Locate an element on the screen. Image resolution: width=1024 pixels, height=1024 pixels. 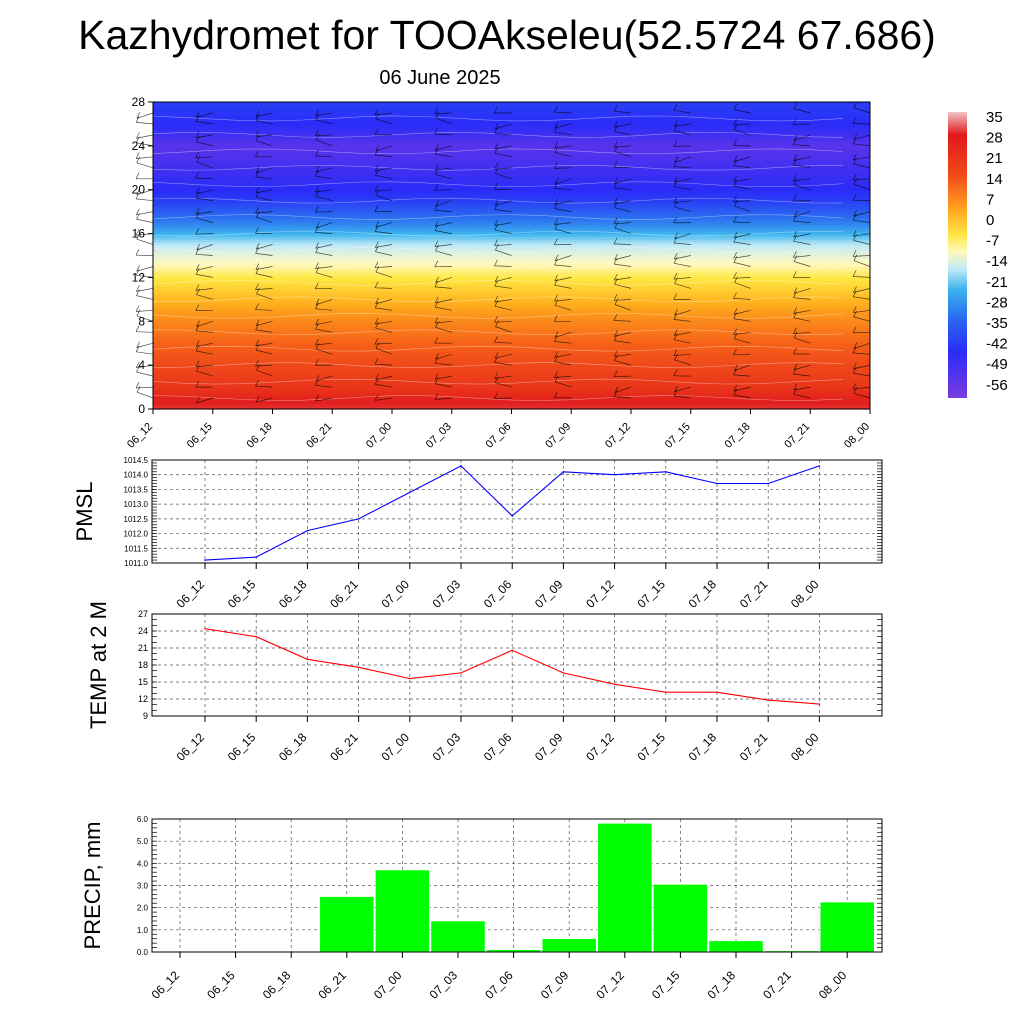
x-tick-label: 06_18 is located at coordinates (260, 436).